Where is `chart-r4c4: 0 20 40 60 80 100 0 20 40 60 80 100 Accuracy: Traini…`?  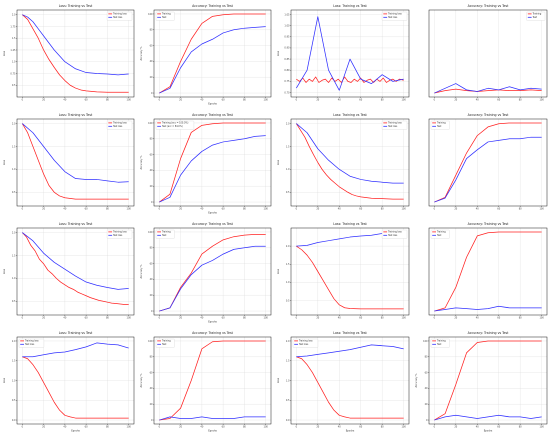
chart-r4c4: 0 20 40 60 80 100 0 20 40 60 80 100 Accuracy: Traini… is located at coordinates (481, 382).